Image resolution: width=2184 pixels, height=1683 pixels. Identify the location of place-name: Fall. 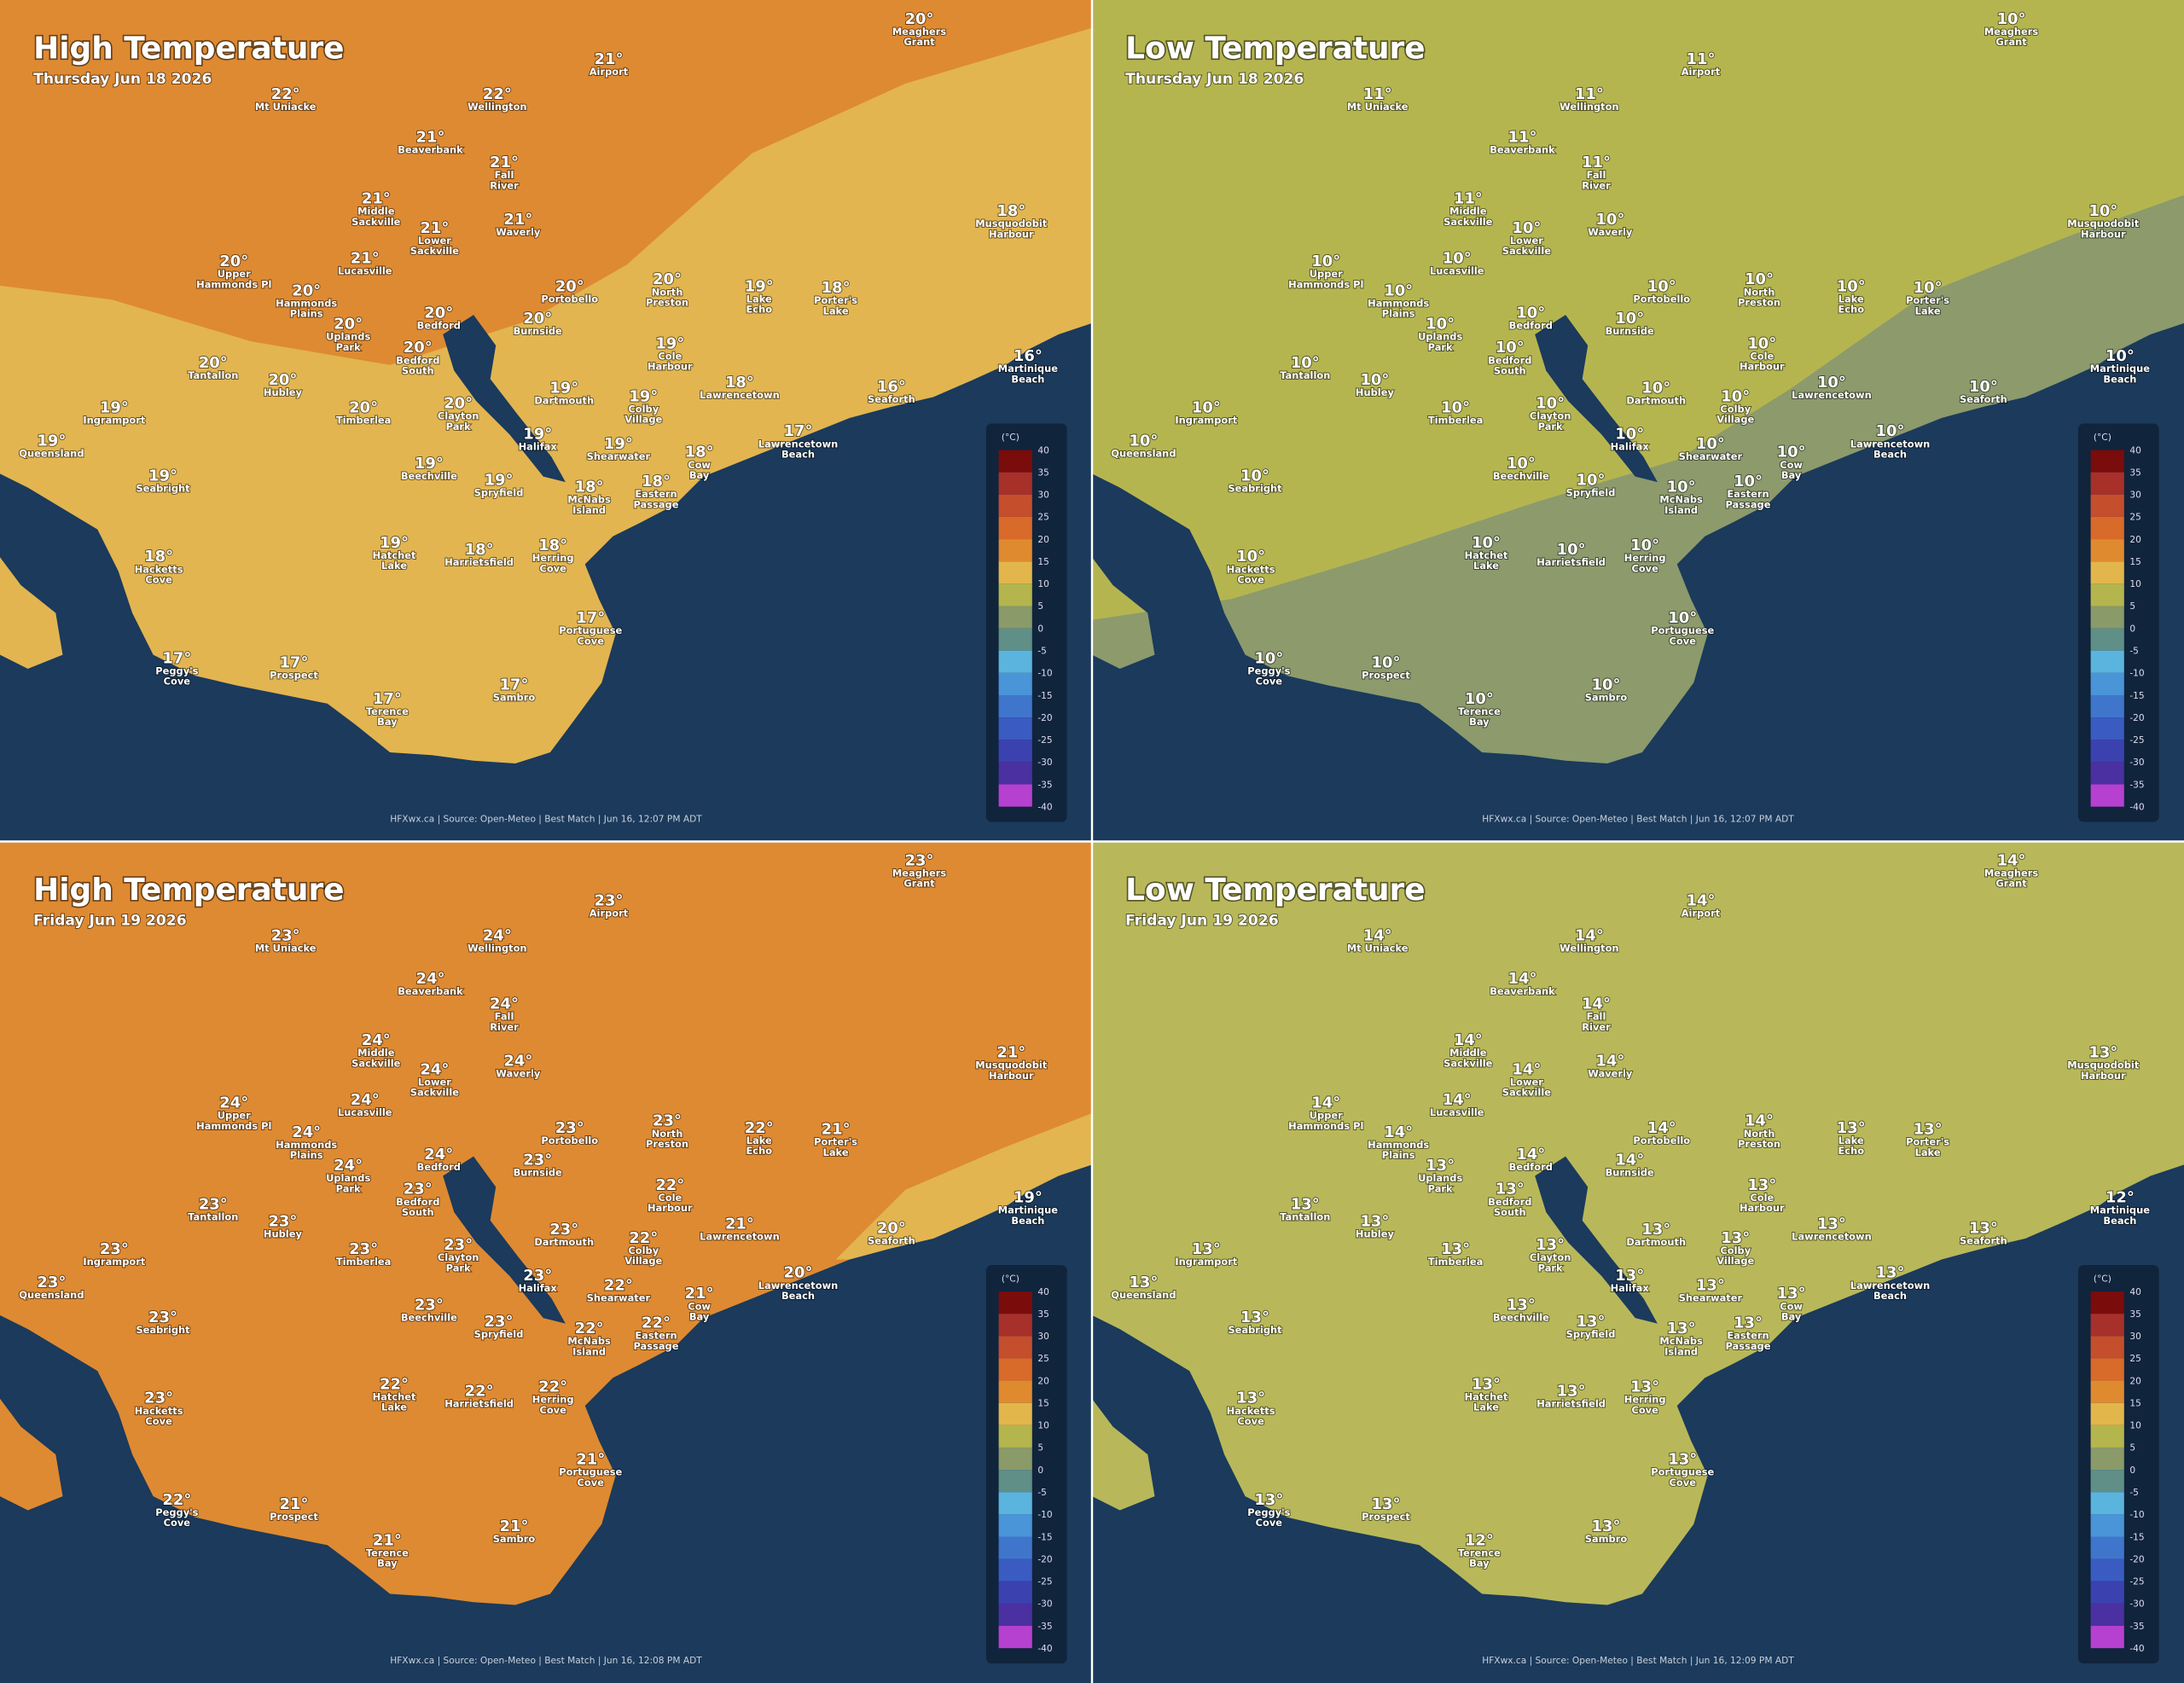
(505, 175).